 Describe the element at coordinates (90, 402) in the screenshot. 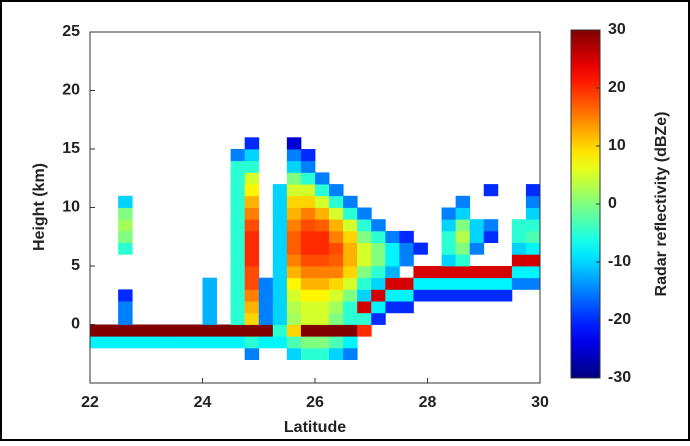

I see `x-tick-label: 22` at that location.